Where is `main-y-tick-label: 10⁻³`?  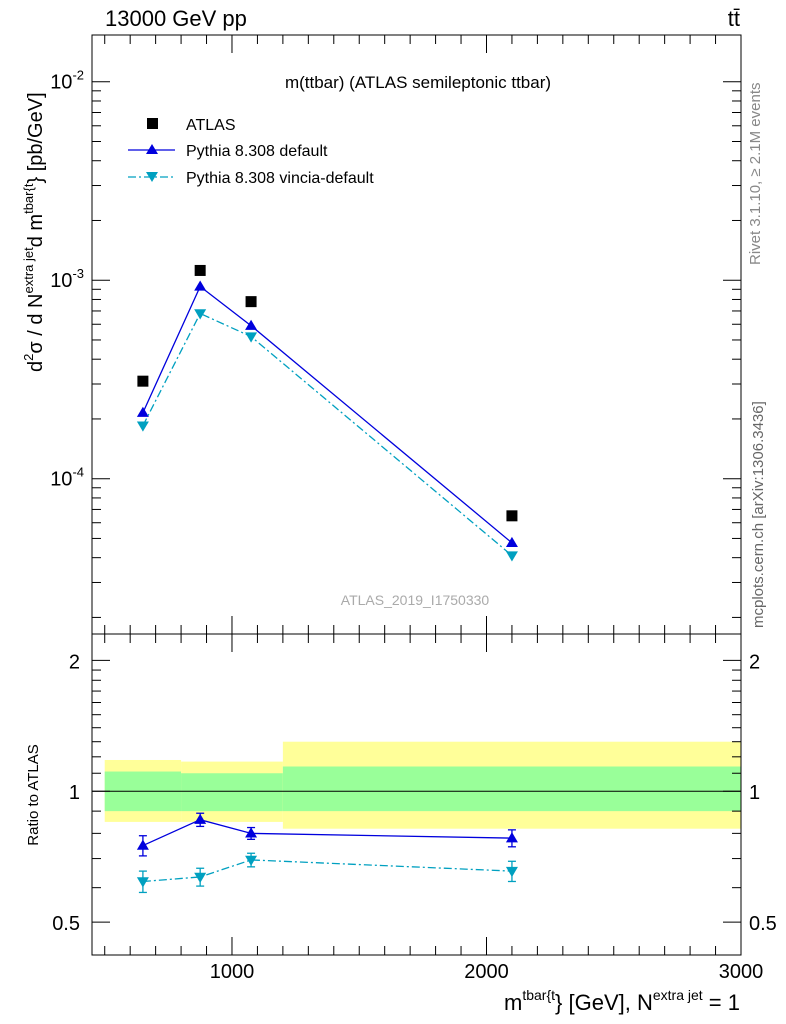
main-y-tick-label: 10⁻³ is located at coordinates (67, 279).